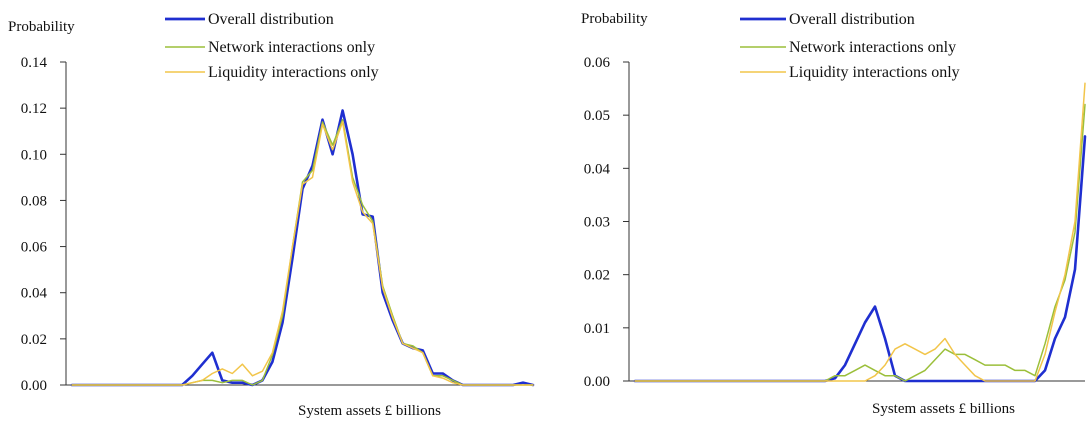 The height and width of the screenshot is (427, 1089). What do you see at coordinates (34, 109) in the screenshot?
I see `y-tick-label: 0.12` at bounding box center [34, 109].